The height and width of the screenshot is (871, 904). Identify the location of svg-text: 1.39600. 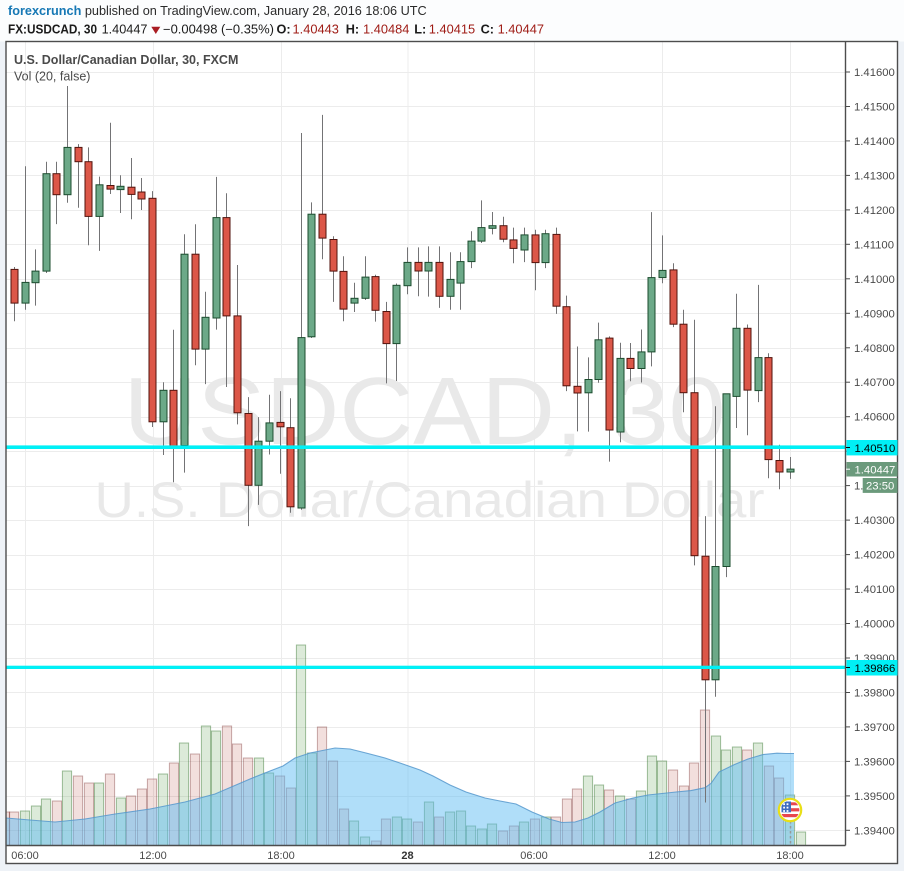
(874, 762).